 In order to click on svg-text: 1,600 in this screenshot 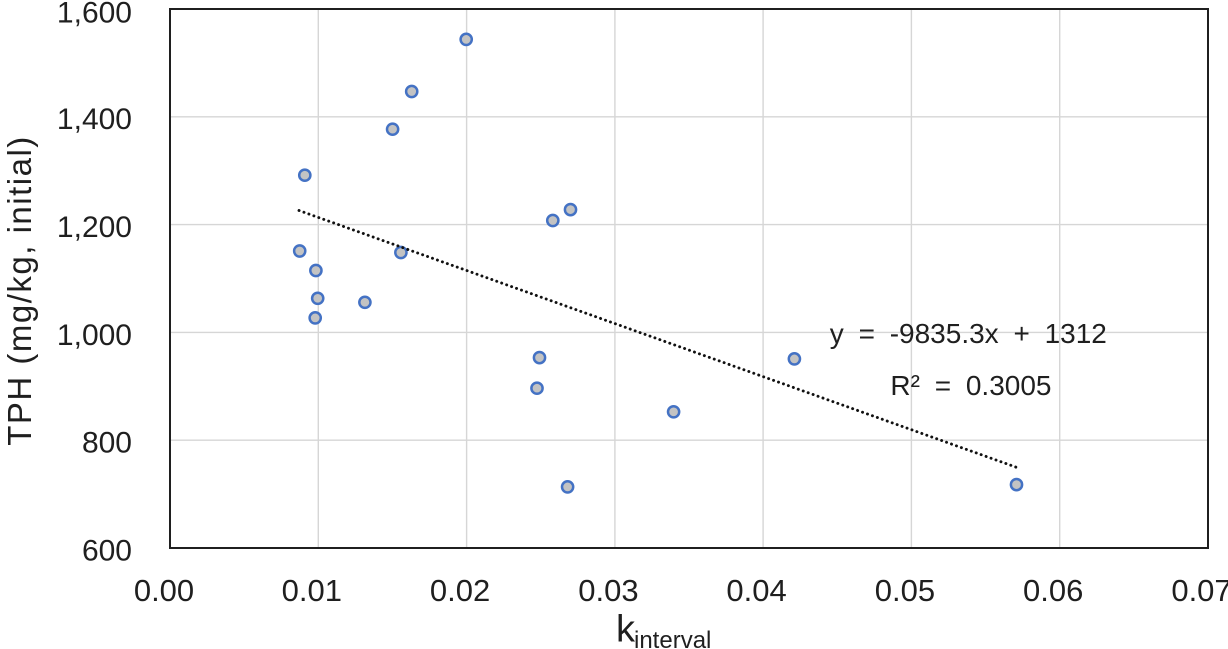, I will do `click(94, 14)`.